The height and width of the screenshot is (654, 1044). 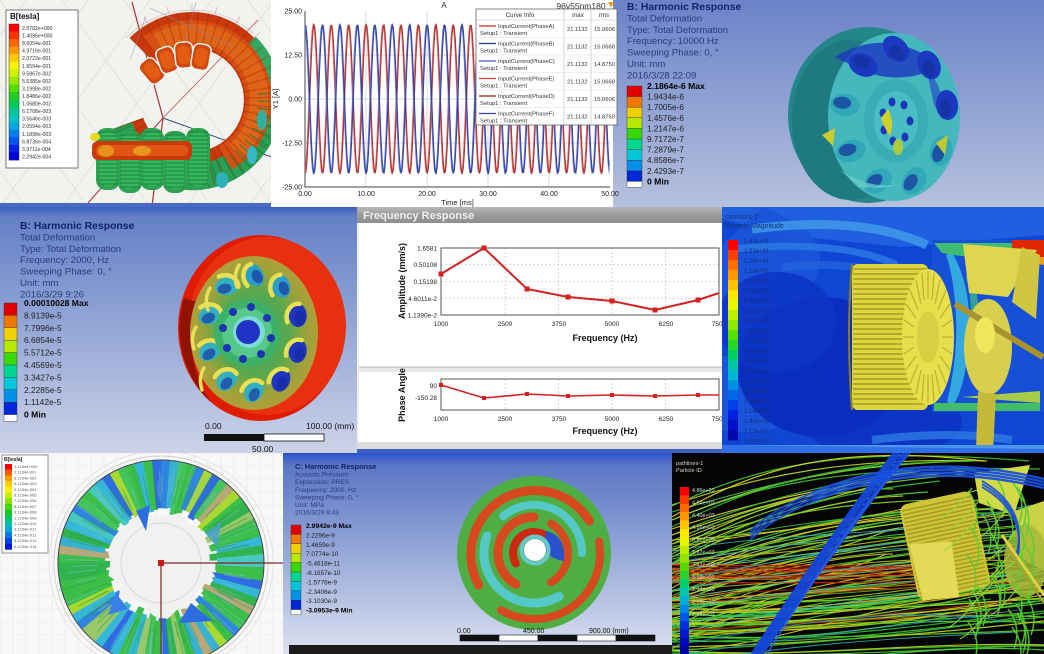 I want to click on svg-text: -5.4618e-11, so click(x=323, y=564).